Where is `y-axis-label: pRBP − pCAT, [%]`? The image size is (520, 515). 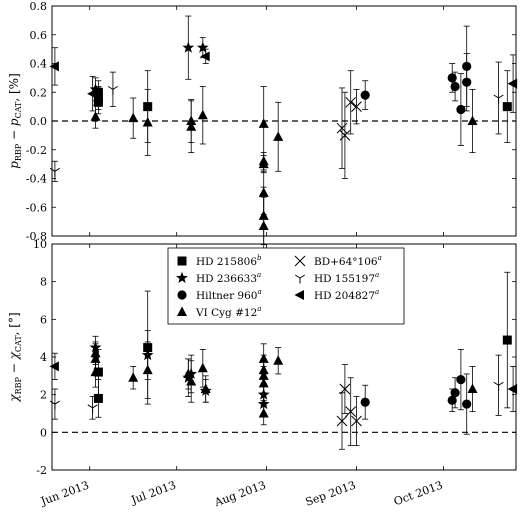
y-axis-label: pRBP − pCAT, [%] is located at coordinates (15, 121).